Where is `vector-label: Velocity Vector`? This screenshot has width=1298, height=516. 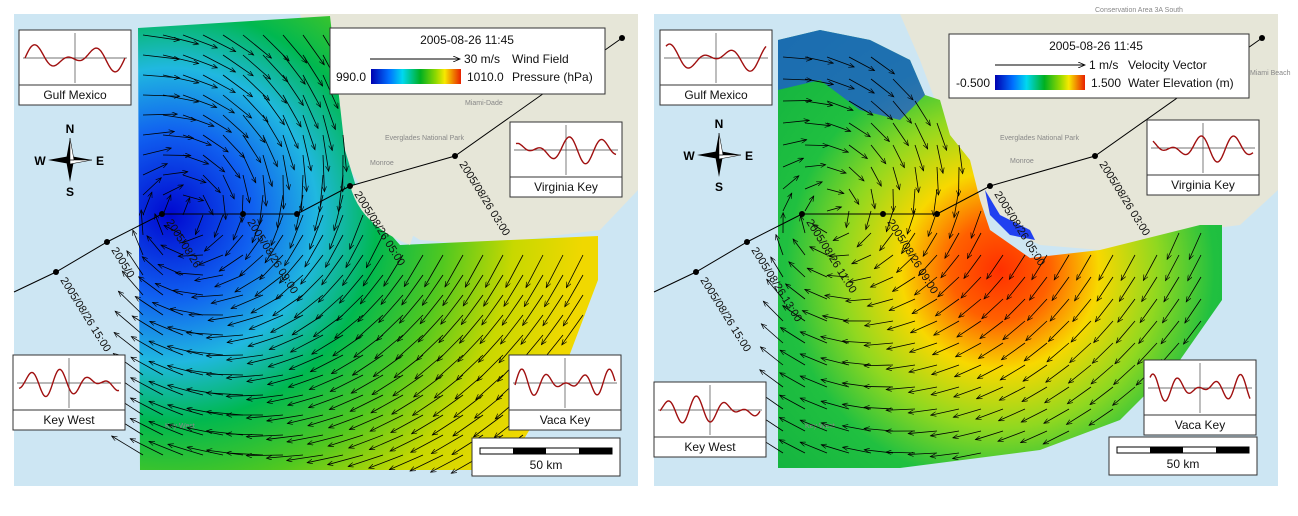 vector-label: Velocity Vector is located at coordinates (1167, 65).